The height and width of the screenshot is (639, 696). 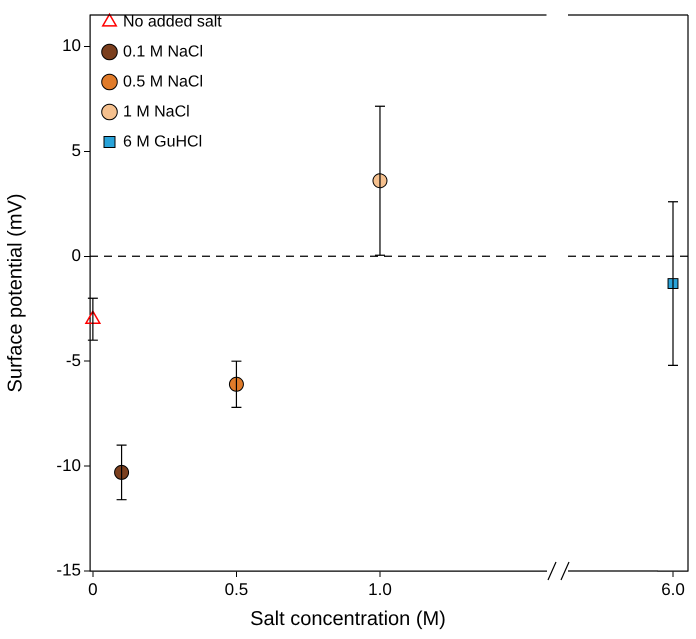 I want to click on y-axis-title: Surface potential (mV), so click(x=15, y=293).